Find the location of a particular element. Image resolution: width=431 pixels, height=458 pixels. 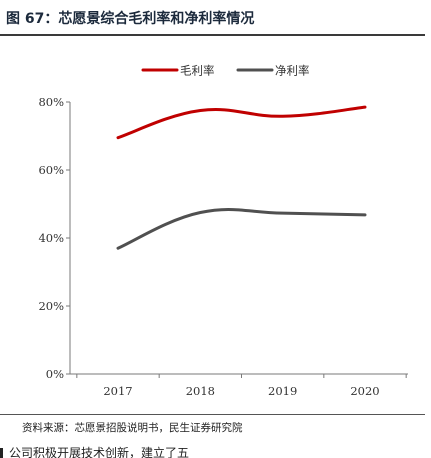

legend-label: 净利率 is located at coordinates (292, 71).